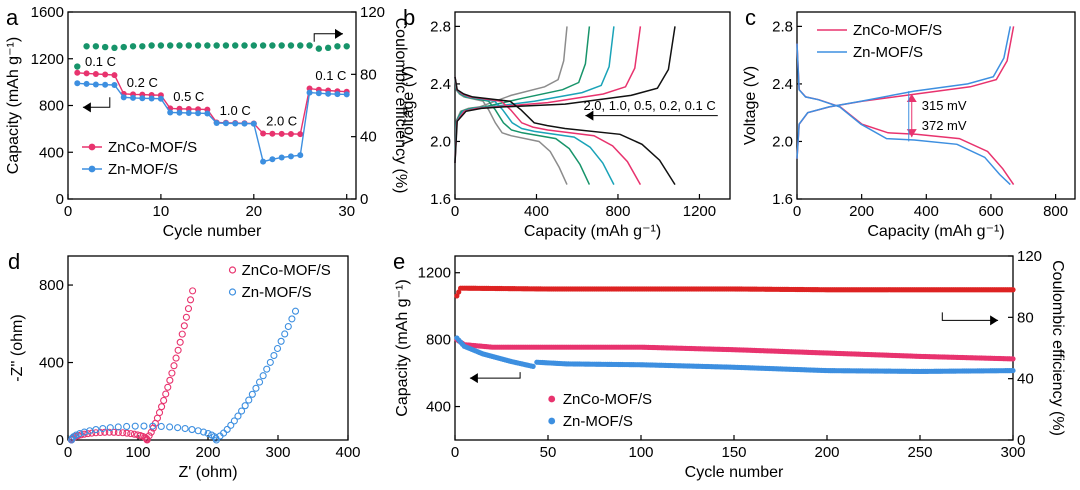  I want to click on y-tick-label: 800, so click(51, 285).